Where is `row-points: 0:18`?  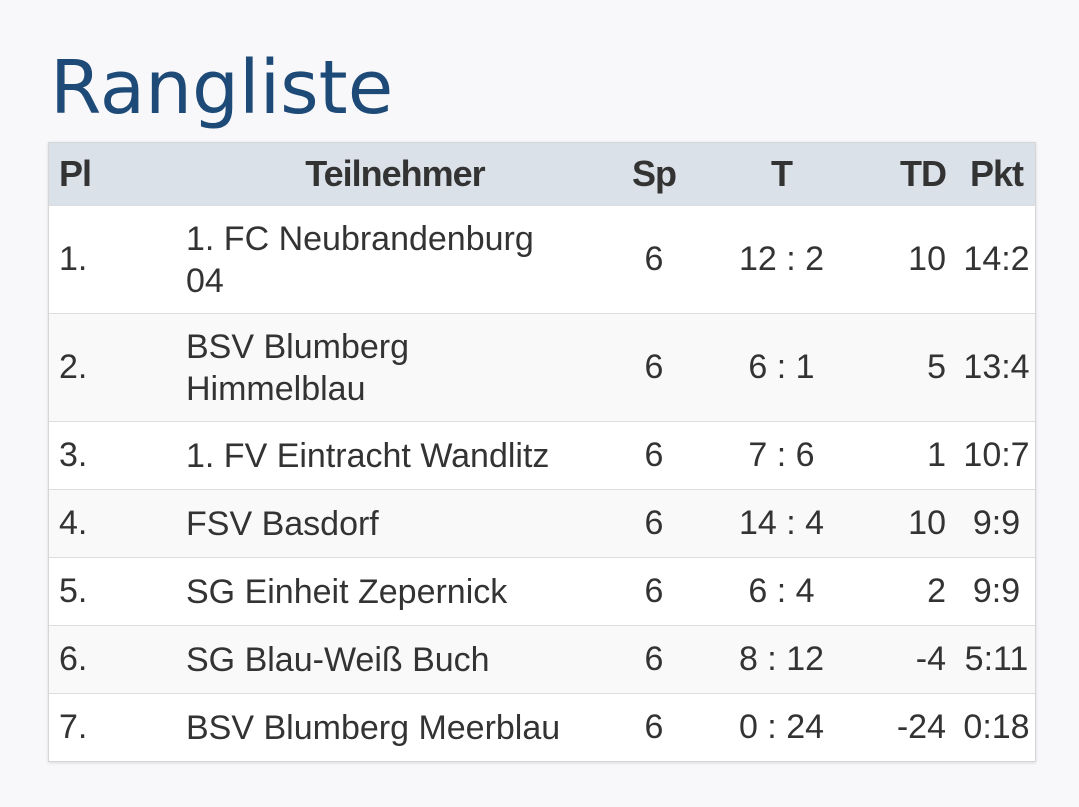
row-points: 0:18 is located at coordinates (996, 727).